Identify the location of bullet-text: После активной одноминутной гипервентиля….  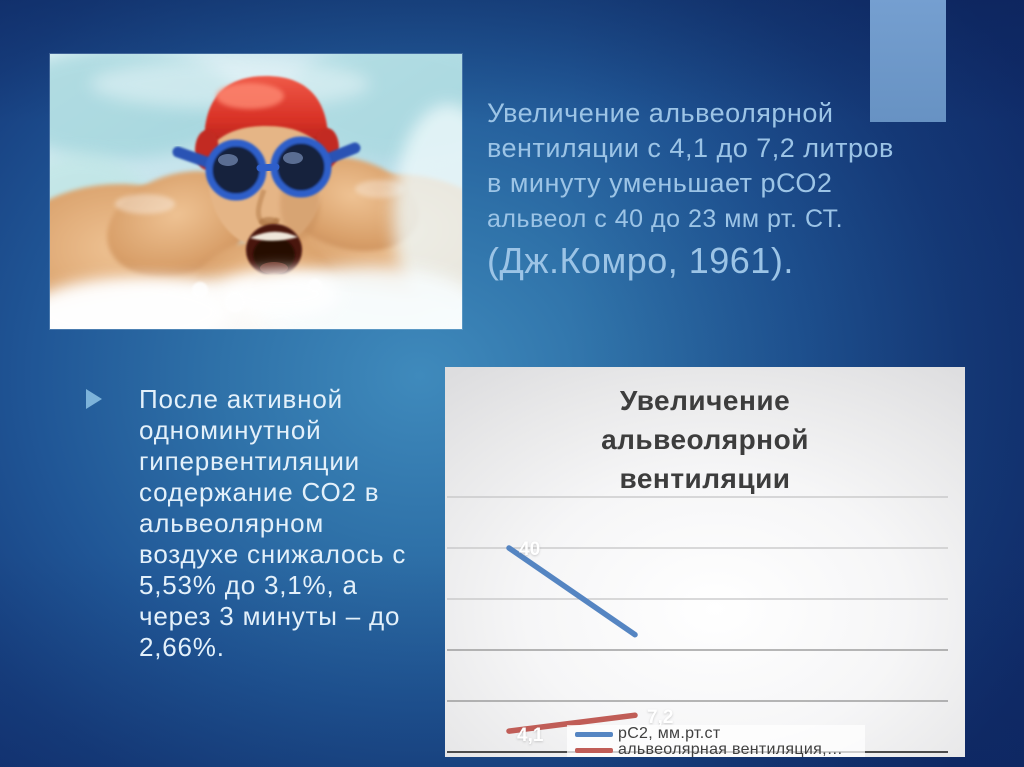
(272, 523).